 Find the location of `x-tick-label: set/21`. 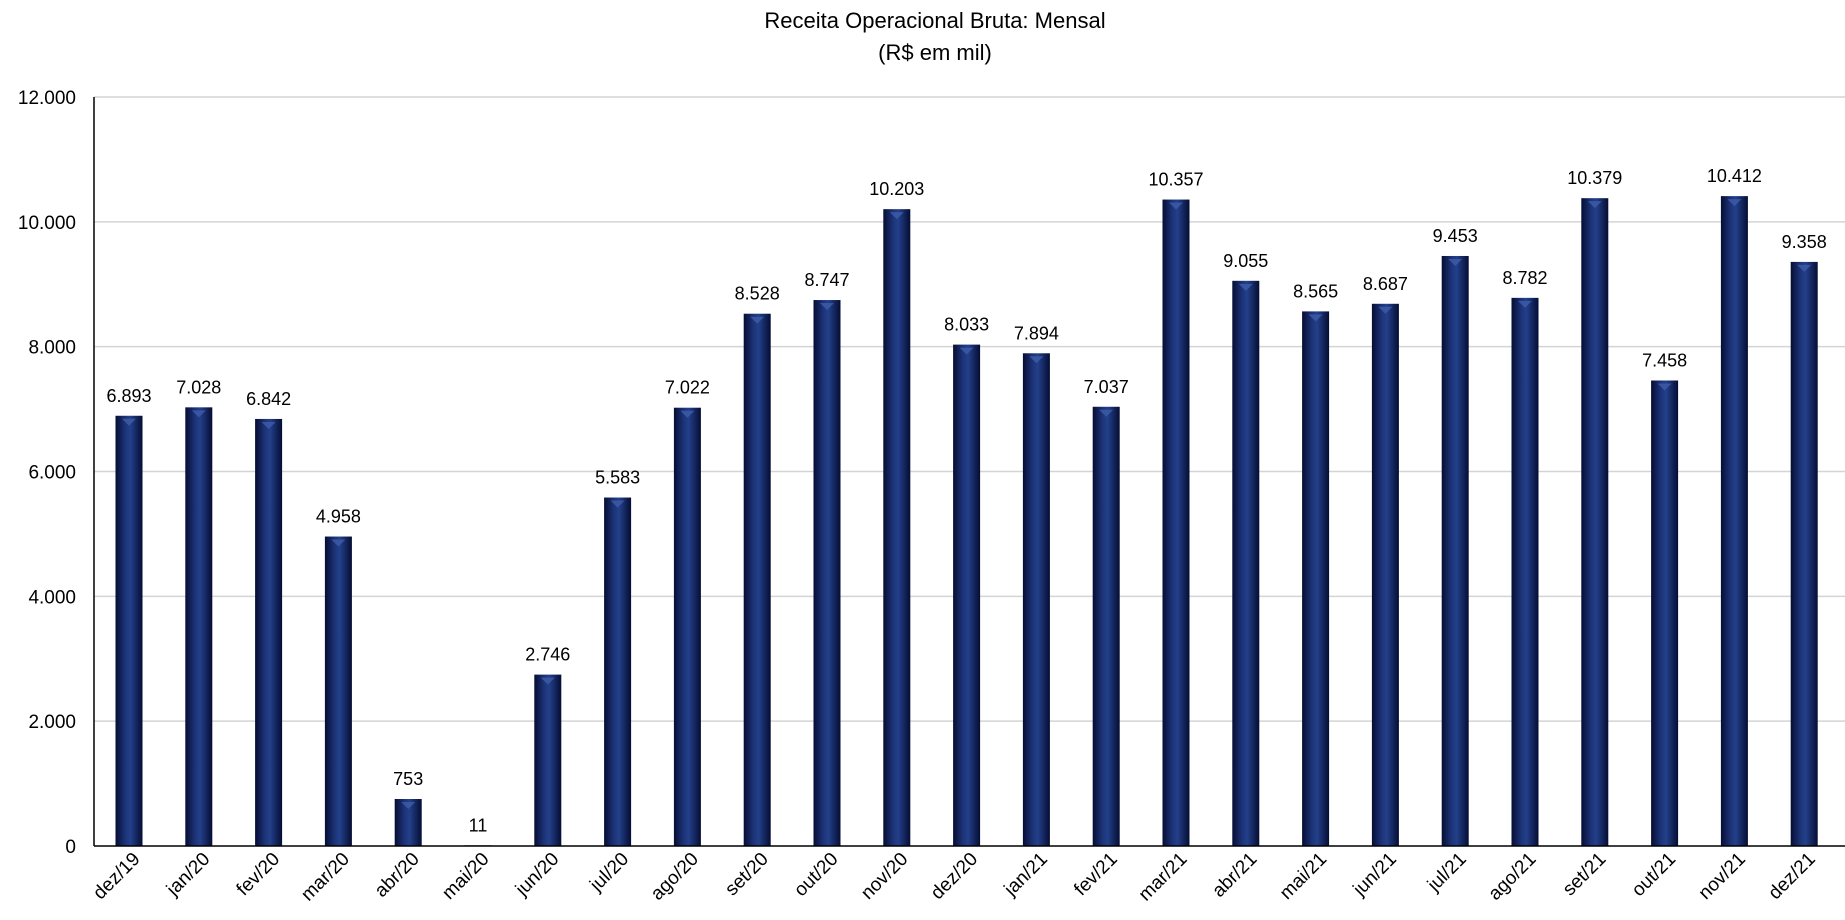

x-tick-label: set/21 is located at coordinates (1584, 874).